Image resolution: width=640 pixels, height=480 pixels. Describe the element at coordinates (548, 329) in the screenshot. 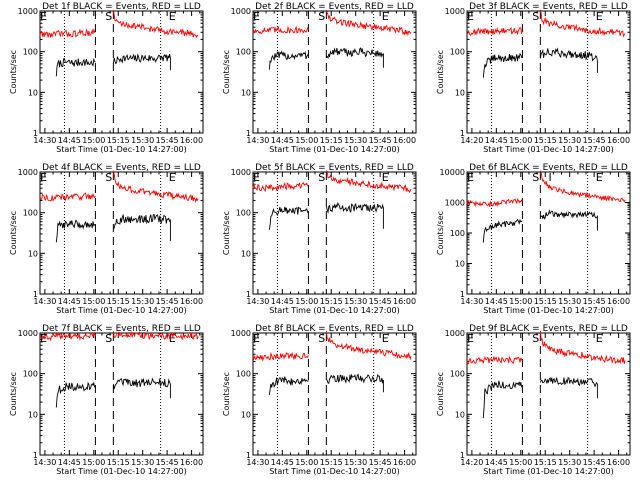

I see `panel-title: Det 9f BLACK = Events, RED = LLD` at that location.